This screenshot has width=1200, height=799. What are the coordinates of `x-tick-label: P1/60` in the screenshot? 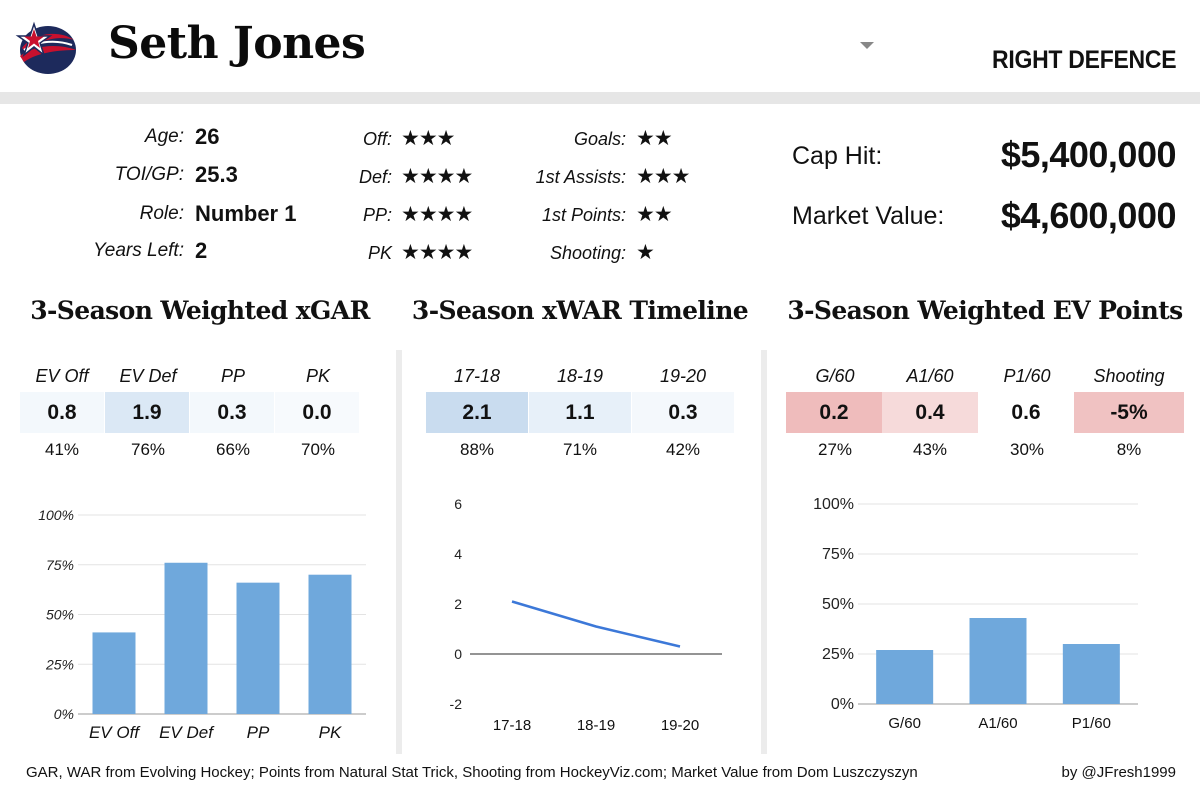 It's located at (1091, 723).